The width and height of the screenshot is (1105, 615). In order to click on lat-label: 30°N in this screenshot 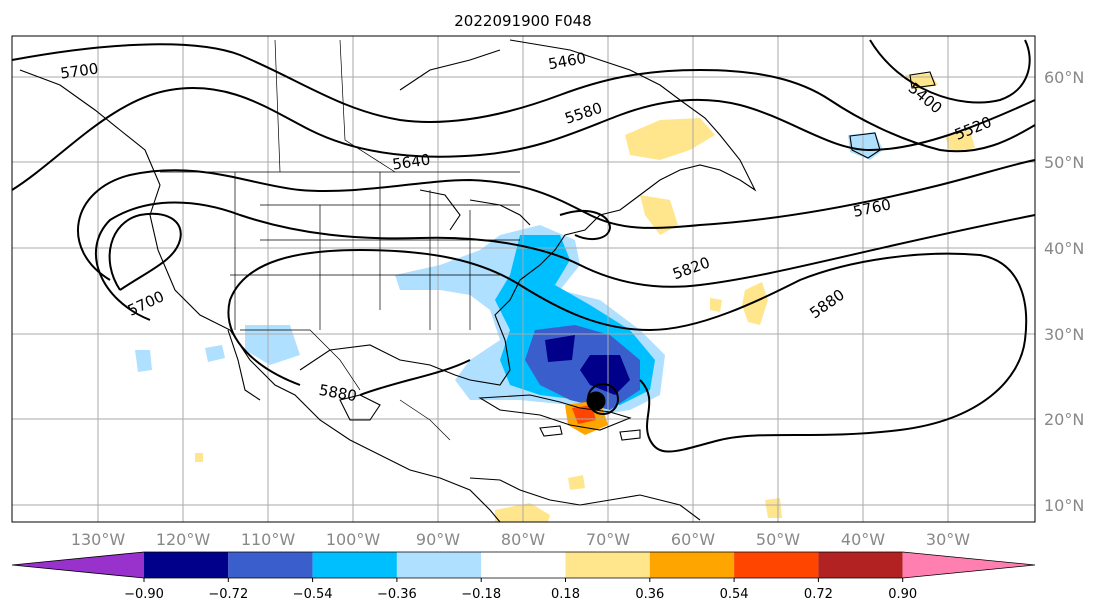, I will do `click(1064, 334)`.